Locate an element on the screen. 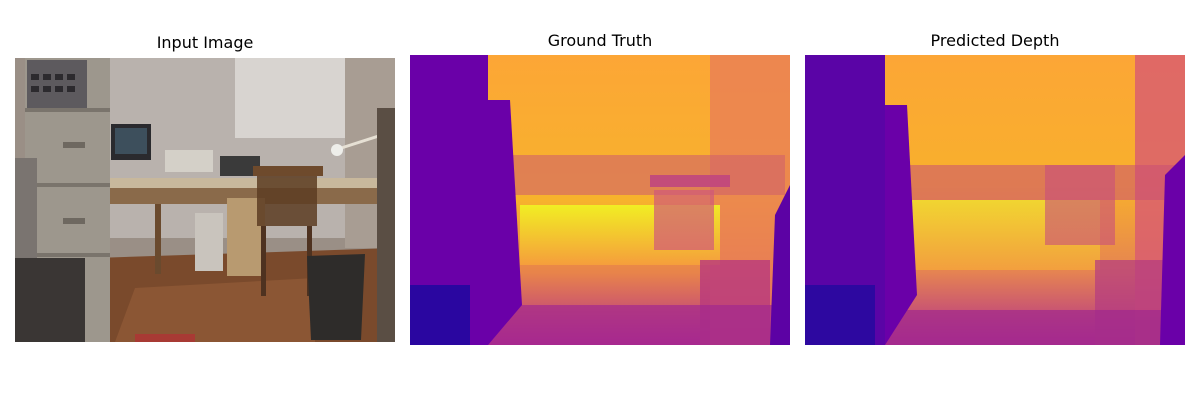  input-image-title: Input Image is located at coordinates (205, 42).